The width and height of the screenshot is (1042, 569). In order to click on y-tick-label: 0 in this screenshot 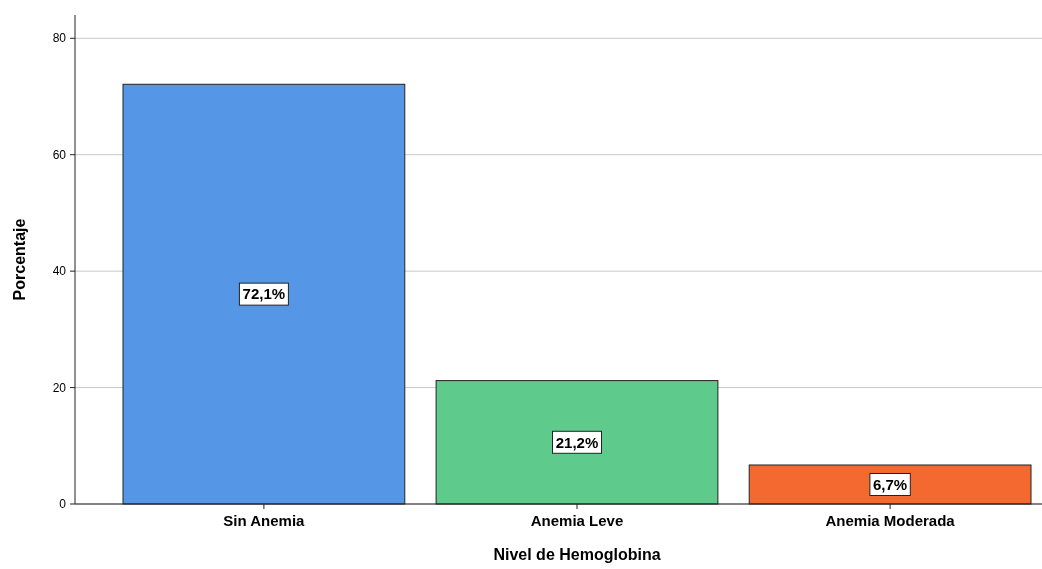, I will do `click(63, 504)`.